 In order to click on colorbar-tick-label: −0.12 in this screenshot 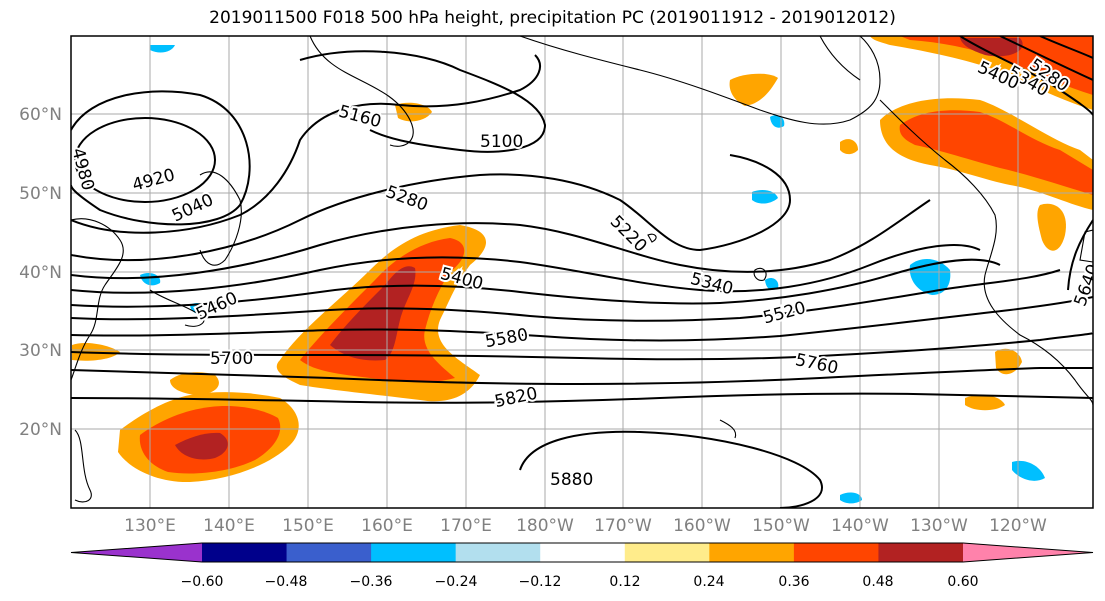, I will do `click(540, 582)`.